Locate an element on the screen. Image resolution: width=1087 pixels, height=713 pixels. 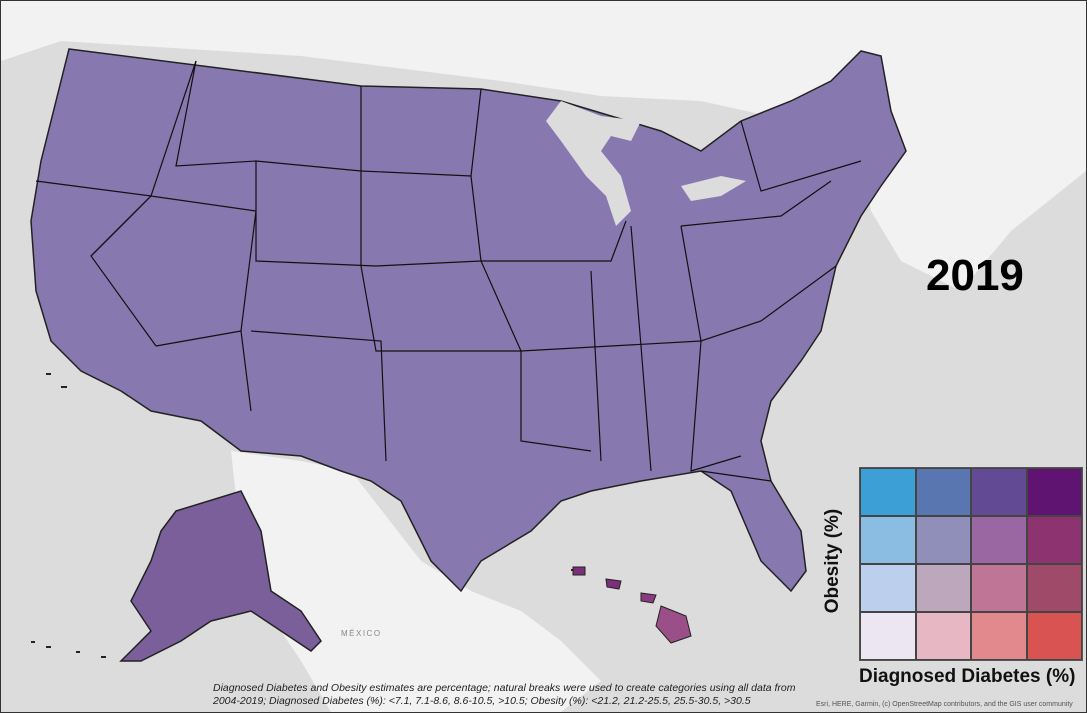
legend-obesity-axis-text: Obesity (%) is located at coordinates (832, 561).